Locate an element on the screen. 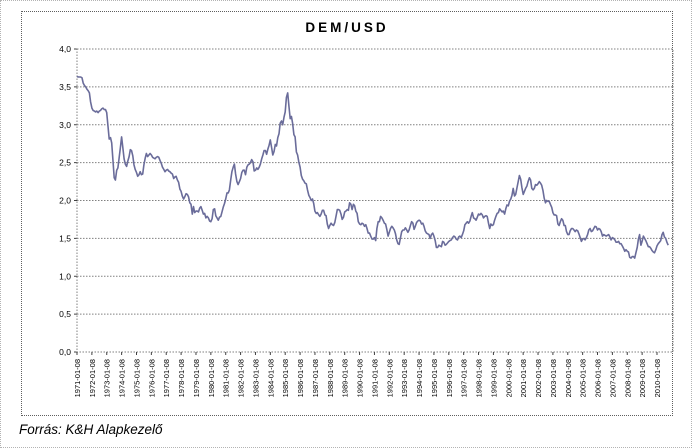 The image size is (692, 448). x-tick-label: 1984-01-08 is located at coordinates (270, 378).